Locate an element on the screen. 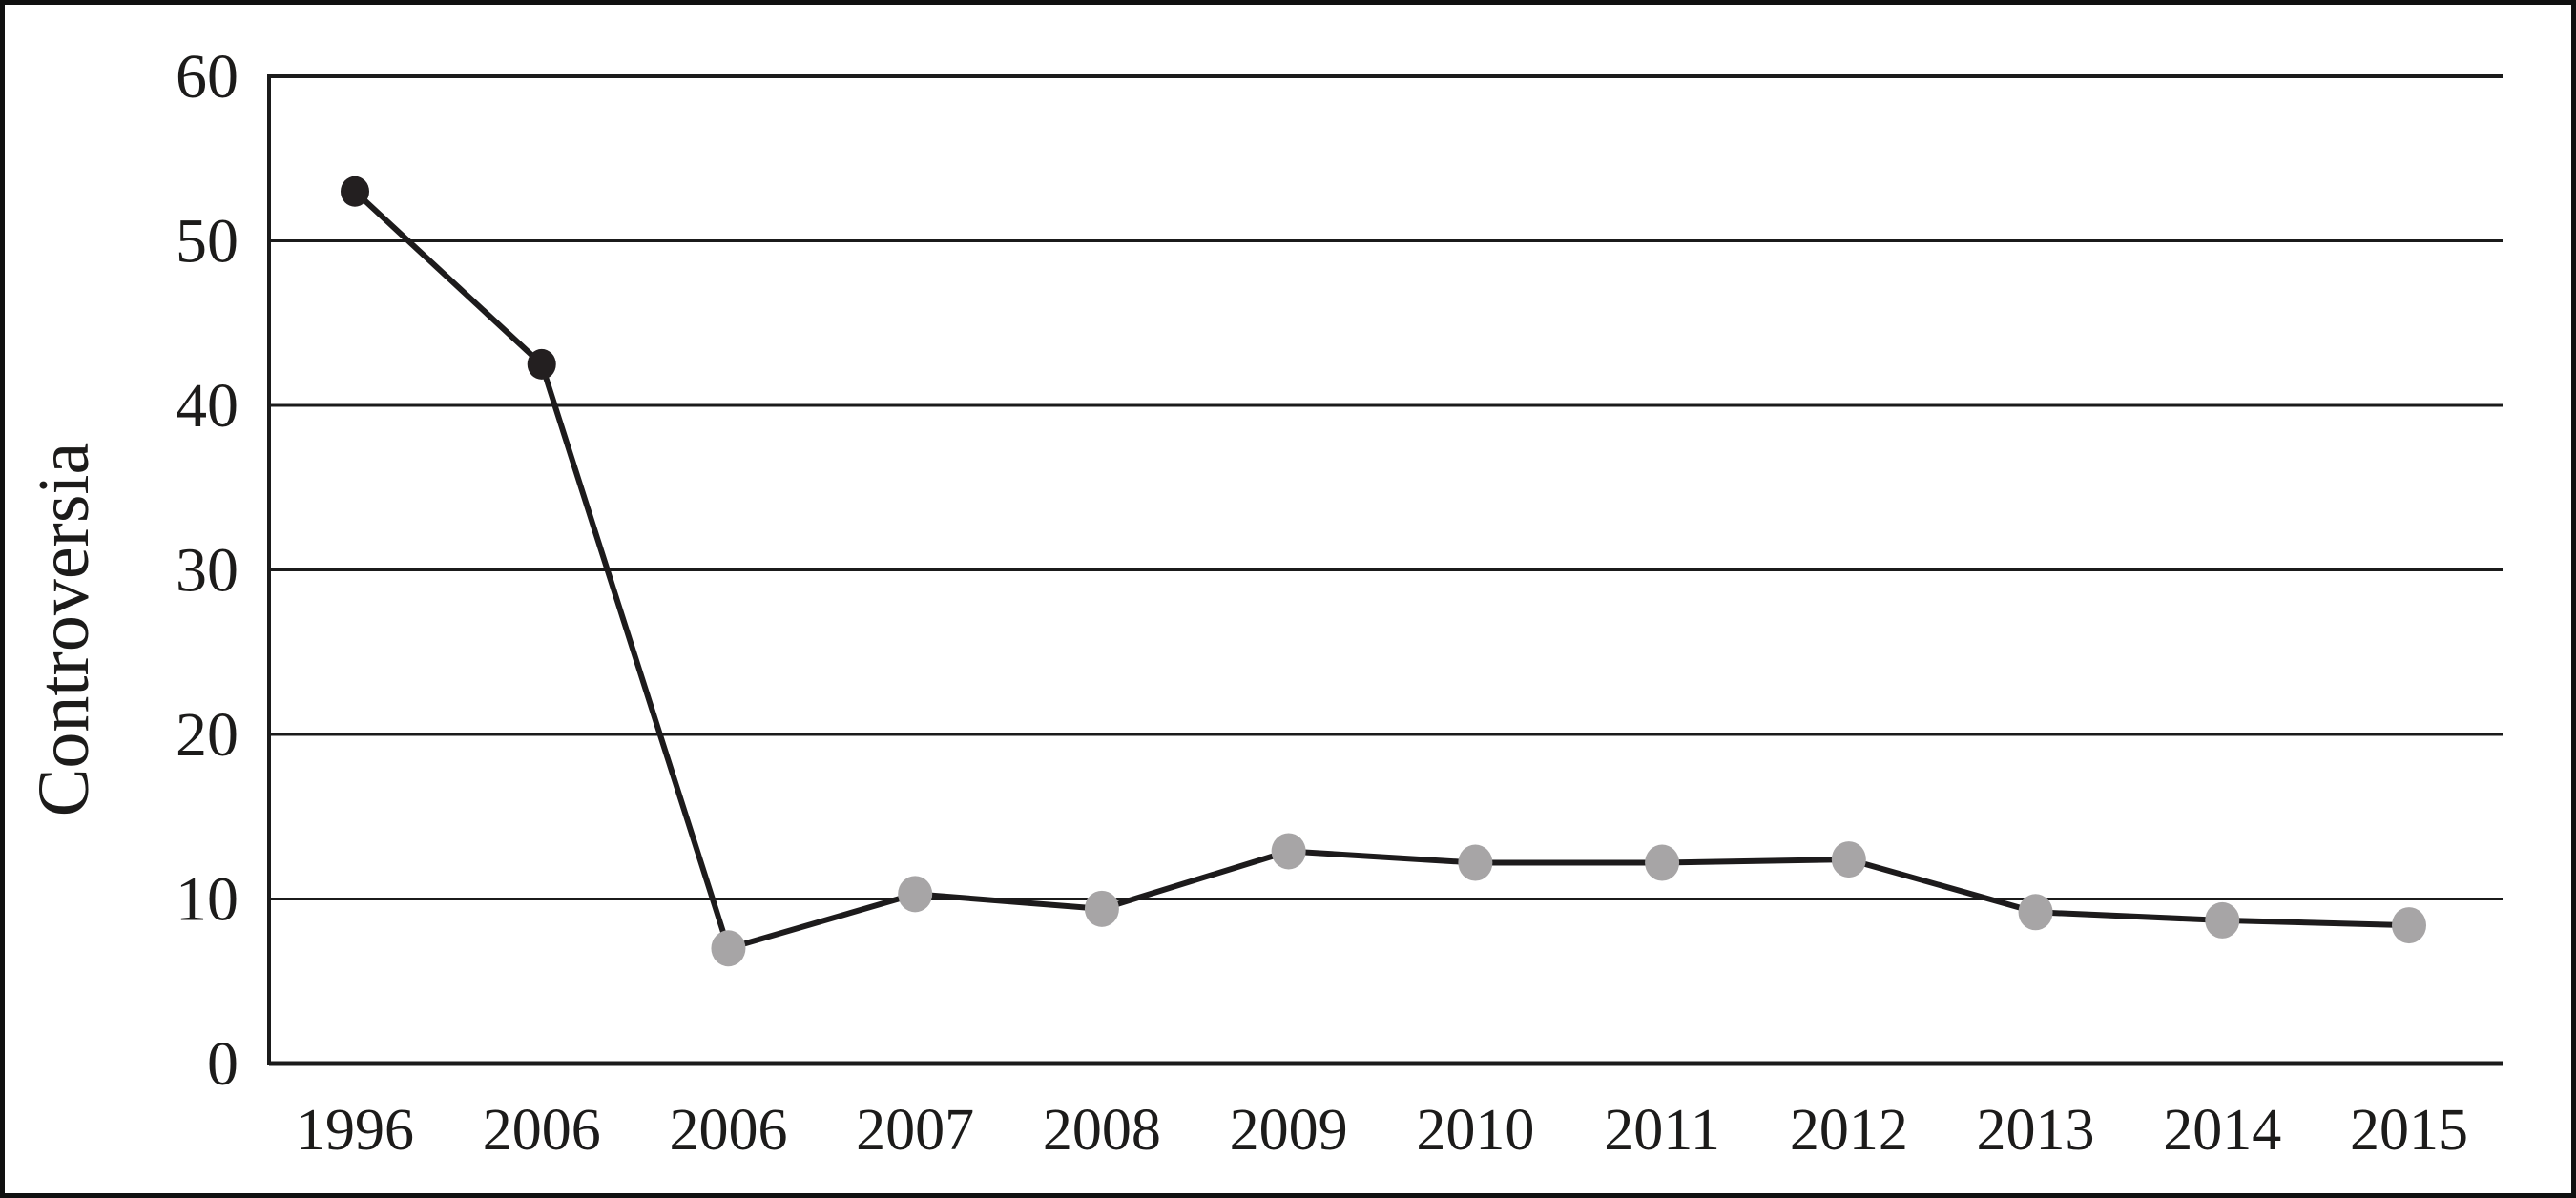  y-tick-label-0: 0 is located at coordinates (223, 1064).